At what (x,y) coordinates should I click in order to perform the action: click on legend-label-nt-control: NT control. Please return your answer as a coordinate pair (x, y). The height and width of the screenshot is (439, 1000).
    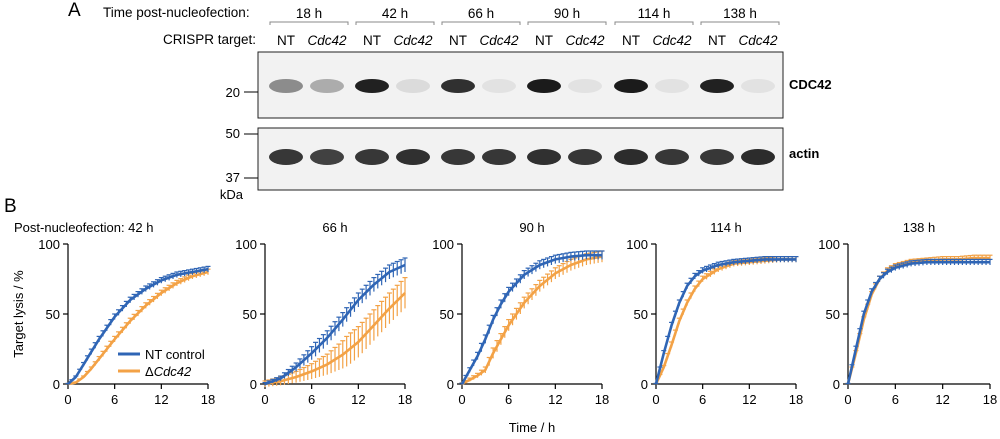
    Looking at the image, I should click on (175, 354).